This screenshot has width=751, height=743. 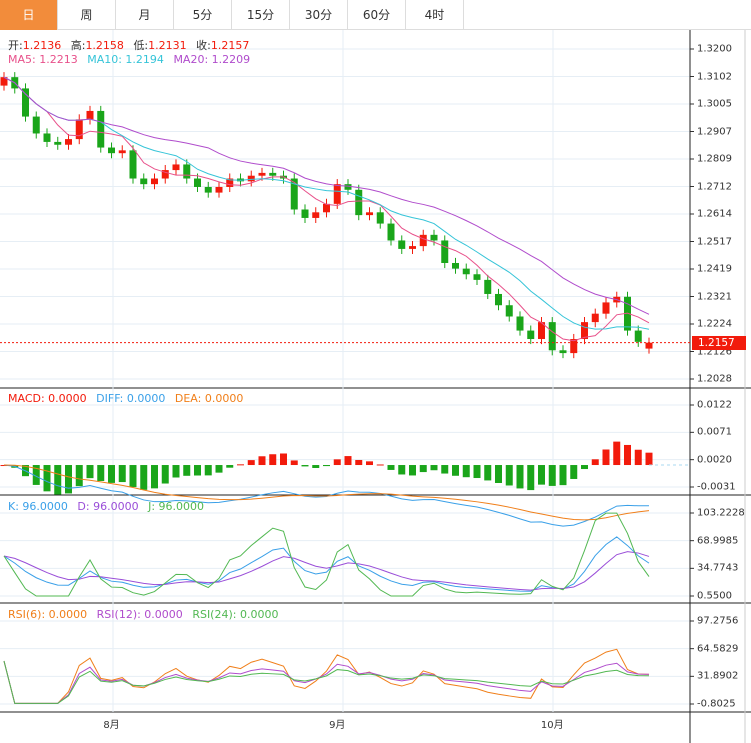 What do you see at coordinates (29, 15) in the screenshot?
I see `tab-day: 日` at bounding box center [29, 15].